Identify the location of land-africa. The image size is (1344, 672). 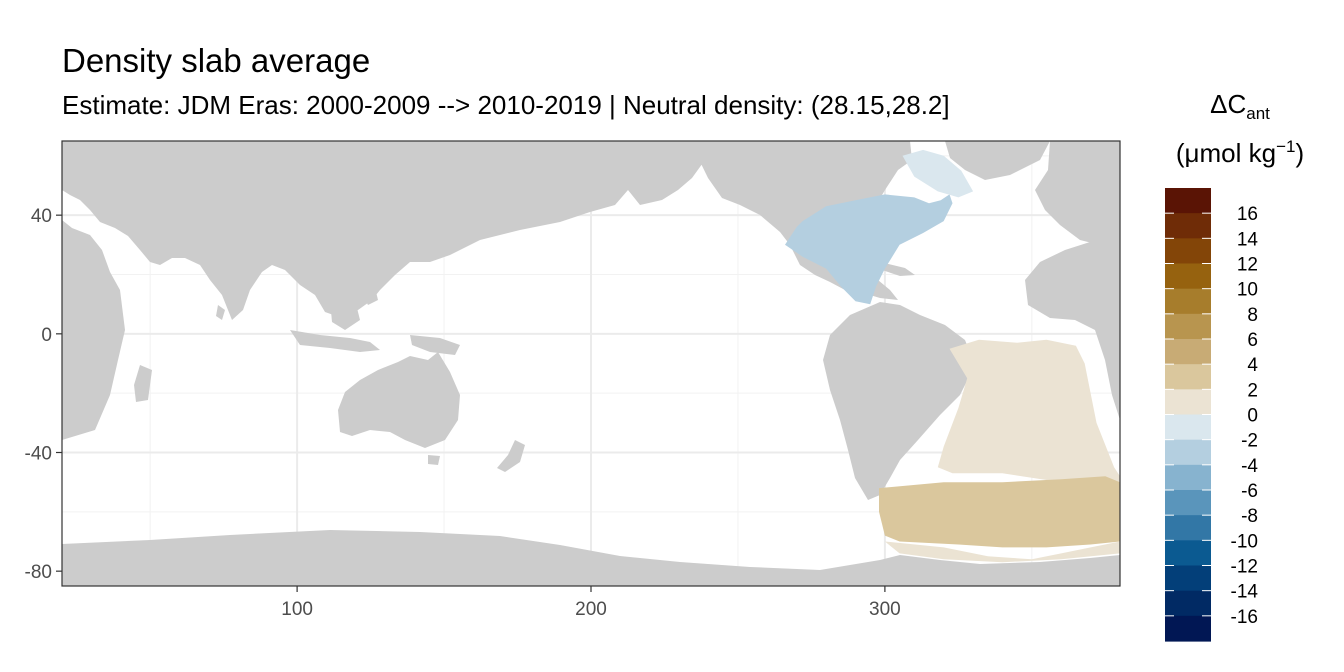
(93, 290).